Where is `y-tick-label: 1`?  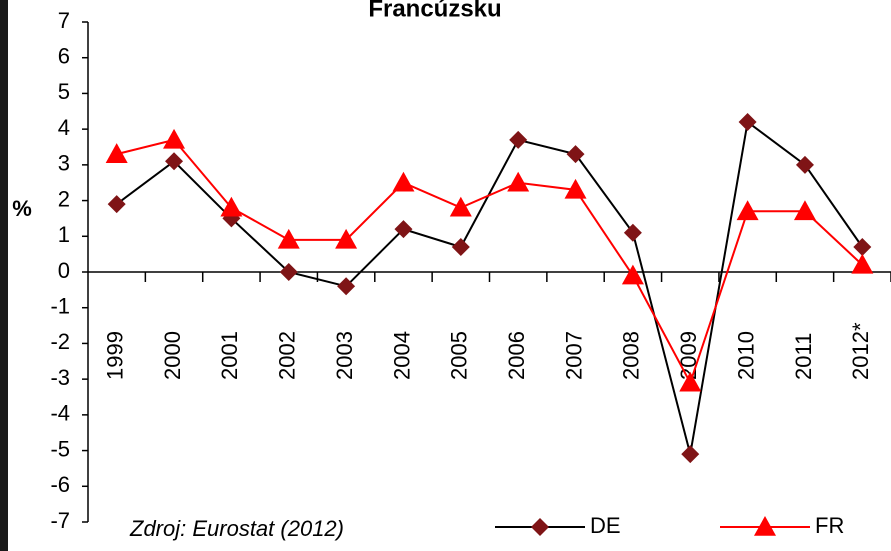 y-tick-label: 1 is located at coordinates (64, 234).